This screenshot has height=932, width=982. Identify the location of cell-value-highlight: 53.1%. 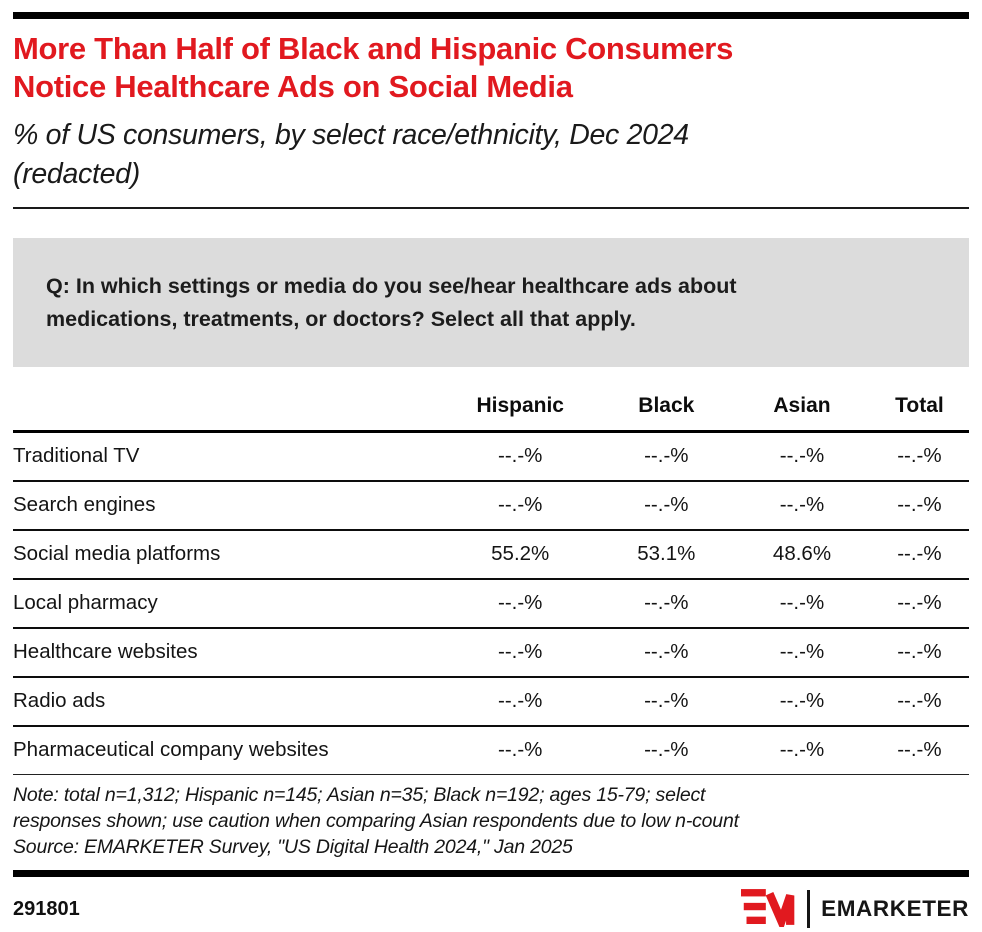
(666, 554).